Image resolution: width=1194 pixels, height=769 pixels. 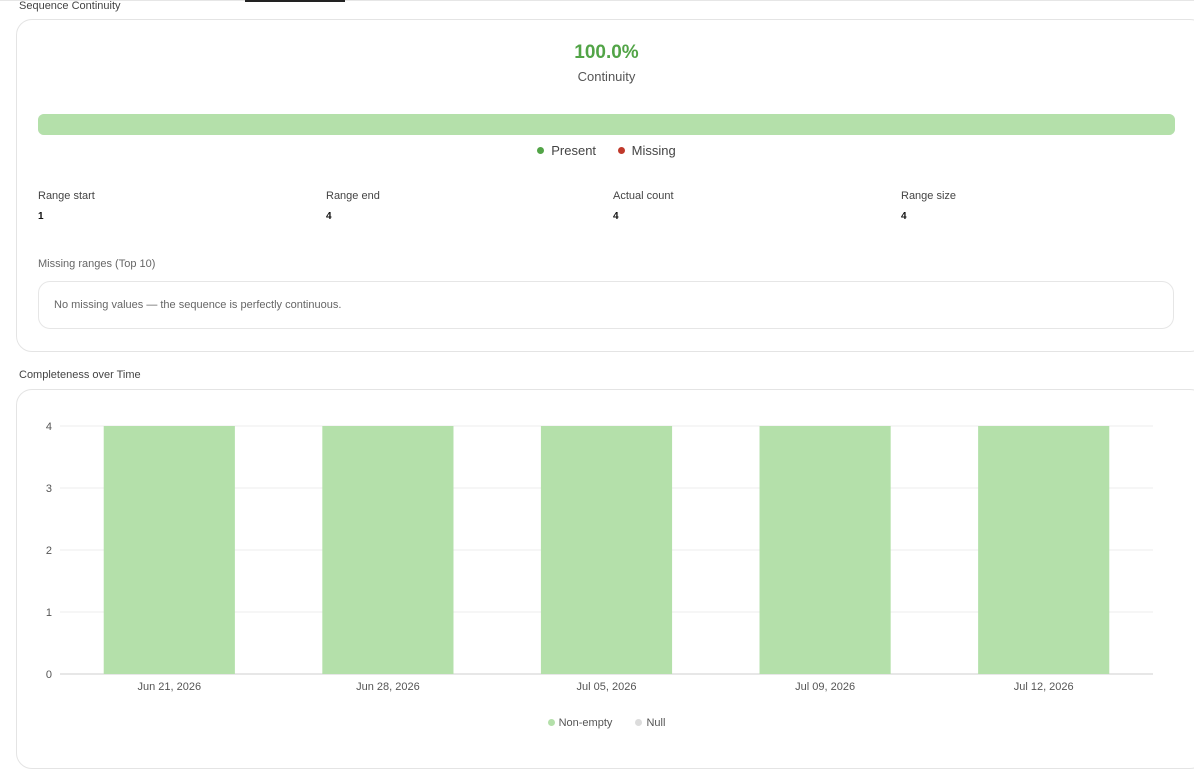 I want to click on null-dot-icon, so click(x=639, y=722).